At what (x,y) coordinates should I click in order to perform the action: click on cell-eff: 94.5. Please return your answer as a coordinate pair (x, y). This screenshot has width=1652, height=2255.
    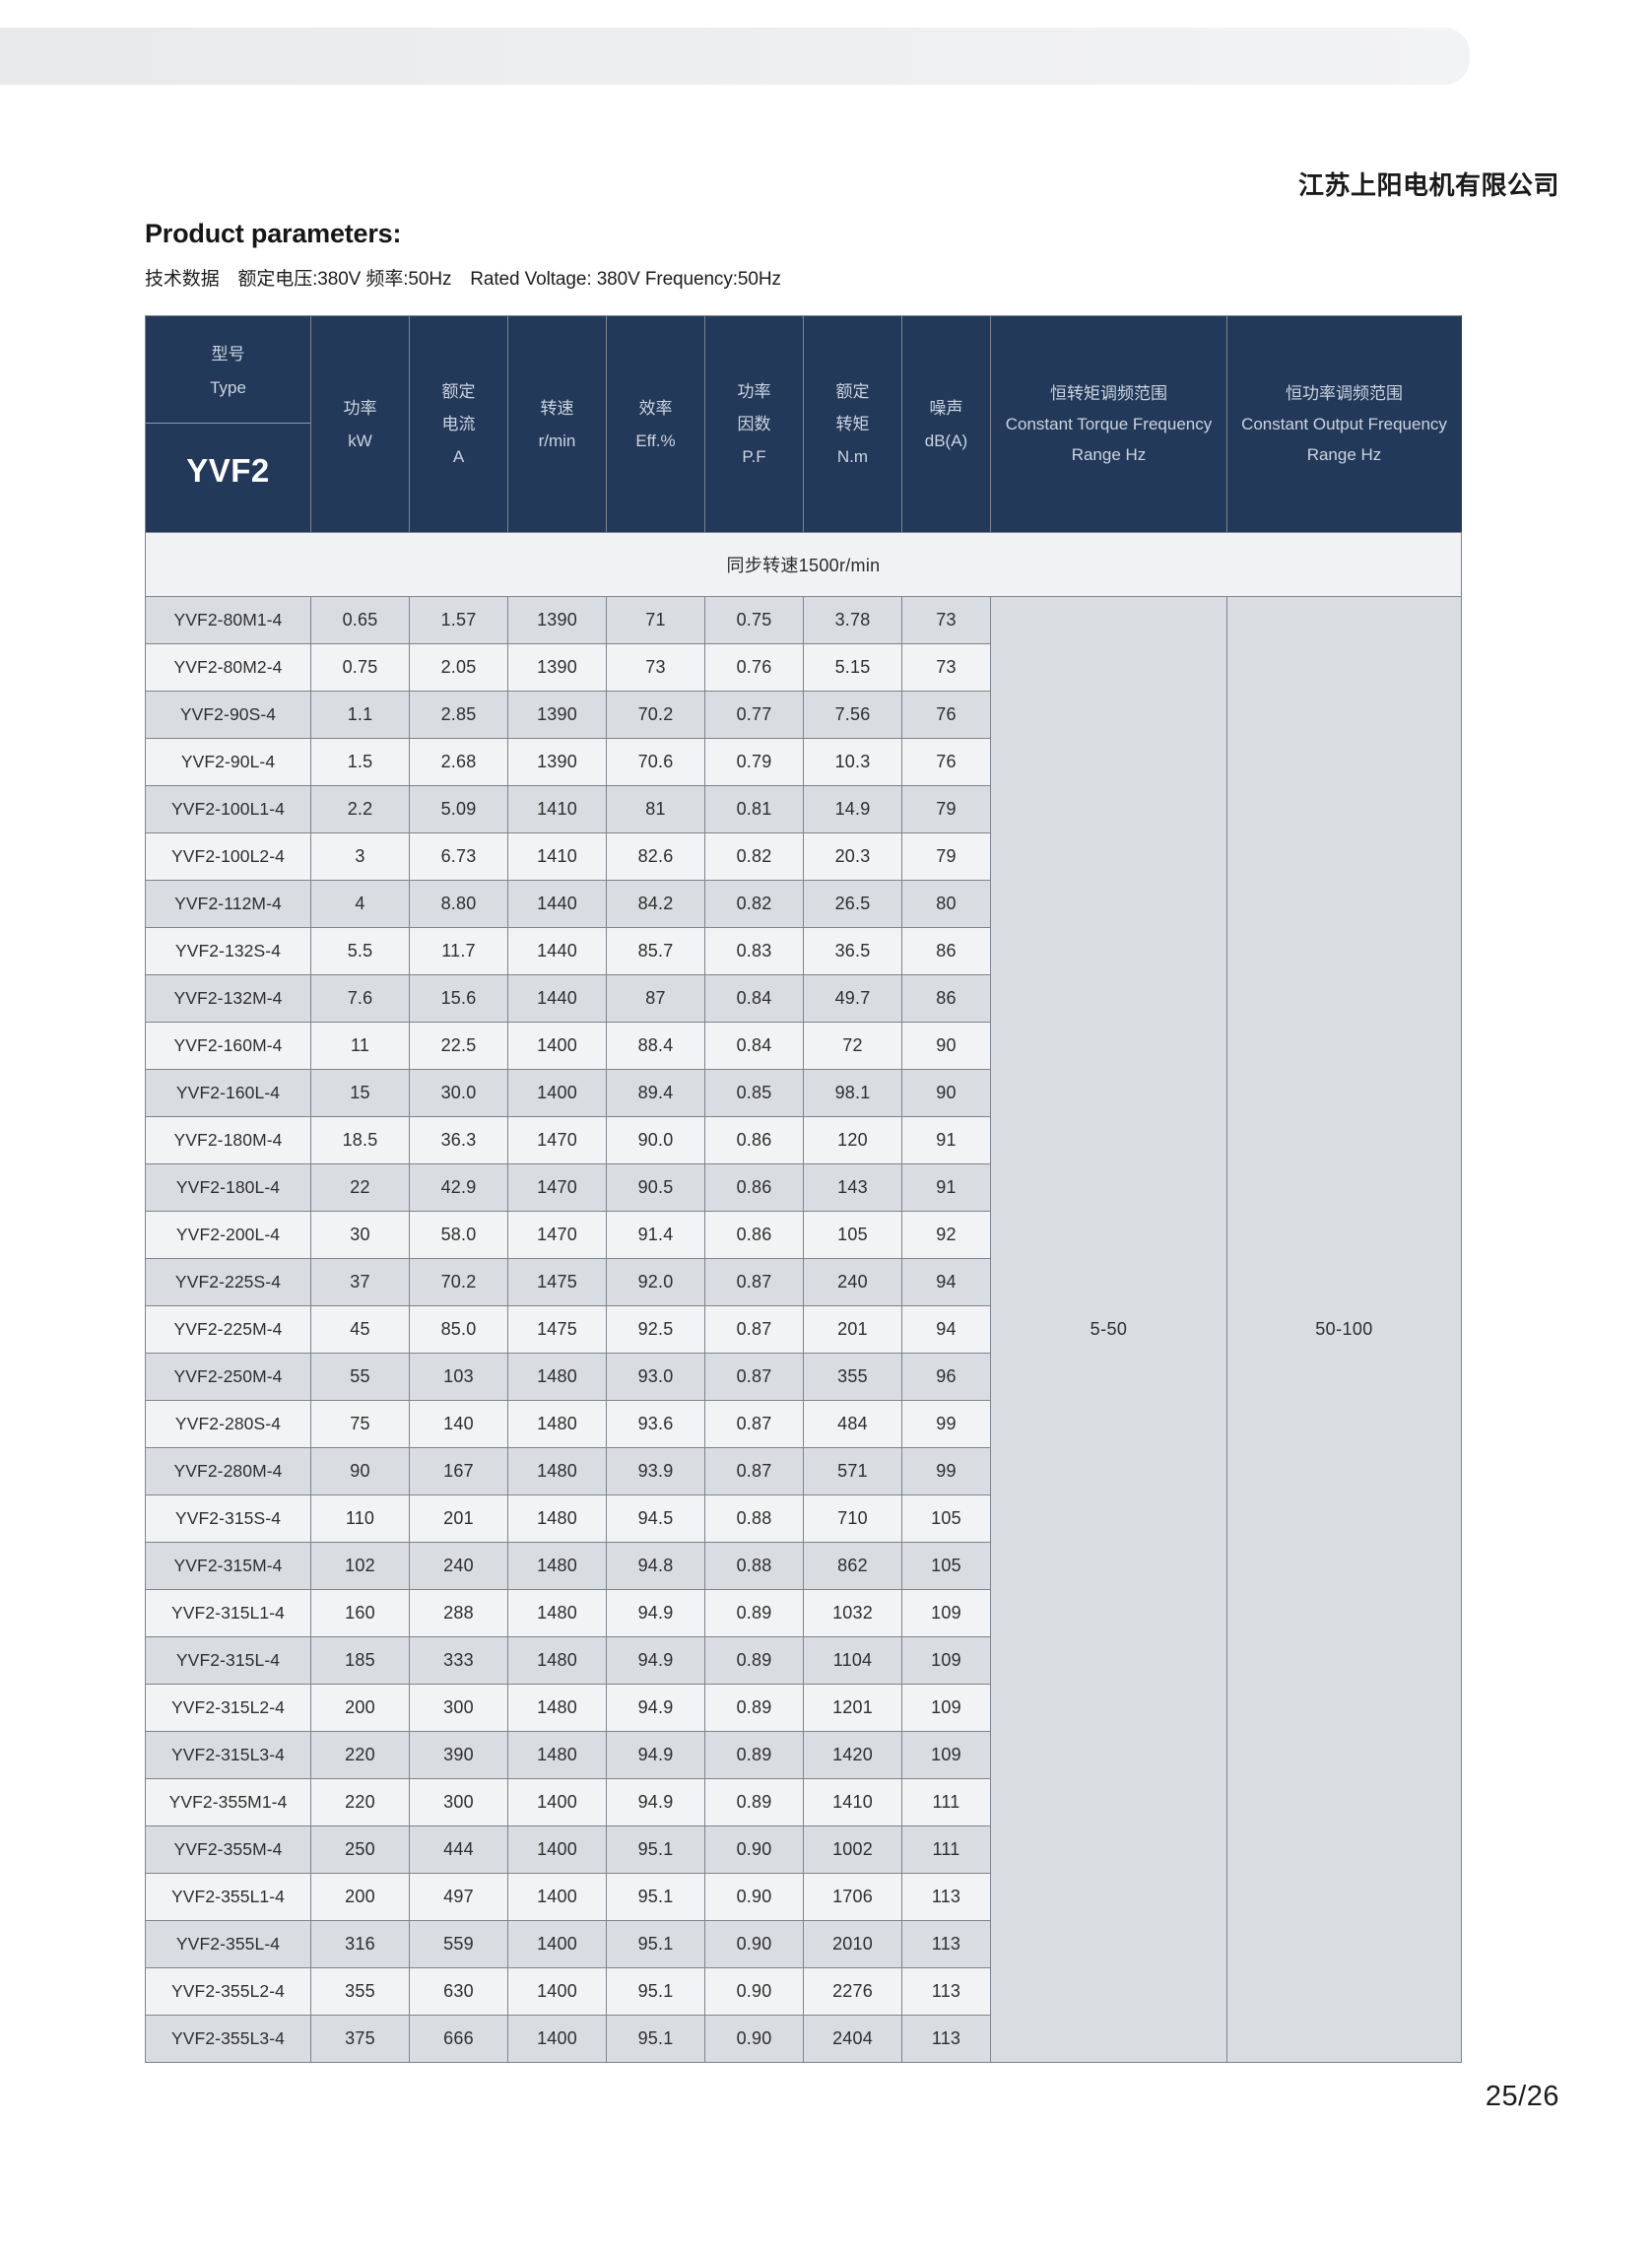
    Looking at the image, I should click on (655, 1519).